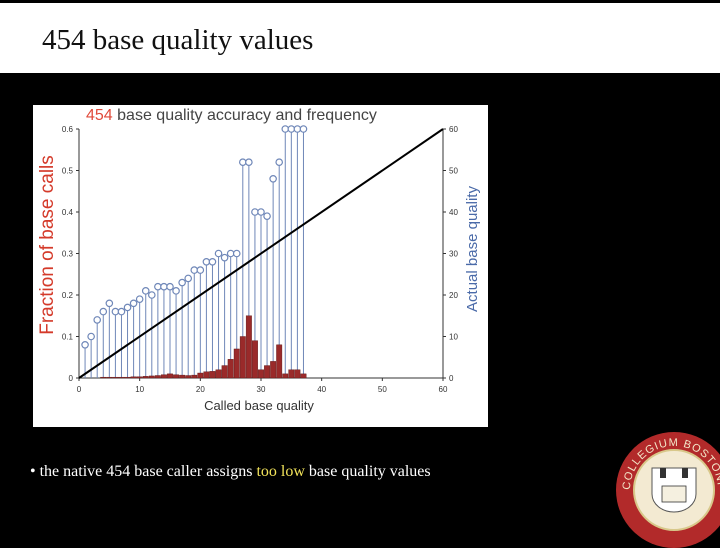 The image size is (720, 548). What do you see at coordinates (382, 389) in the screenshot?
I see `x-tick-label: 50` at bounding box center [382, 389].